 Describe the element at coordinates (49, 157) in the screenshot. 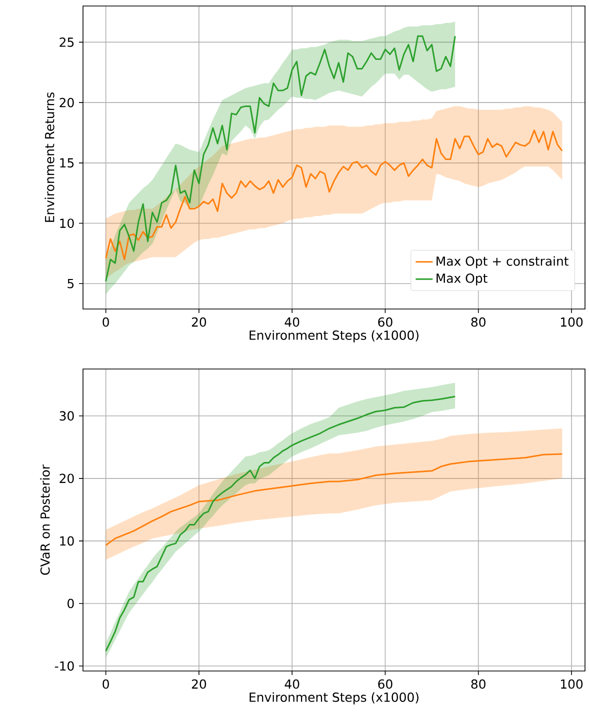

I see `y-axis-title: Environment Returns` at that location.